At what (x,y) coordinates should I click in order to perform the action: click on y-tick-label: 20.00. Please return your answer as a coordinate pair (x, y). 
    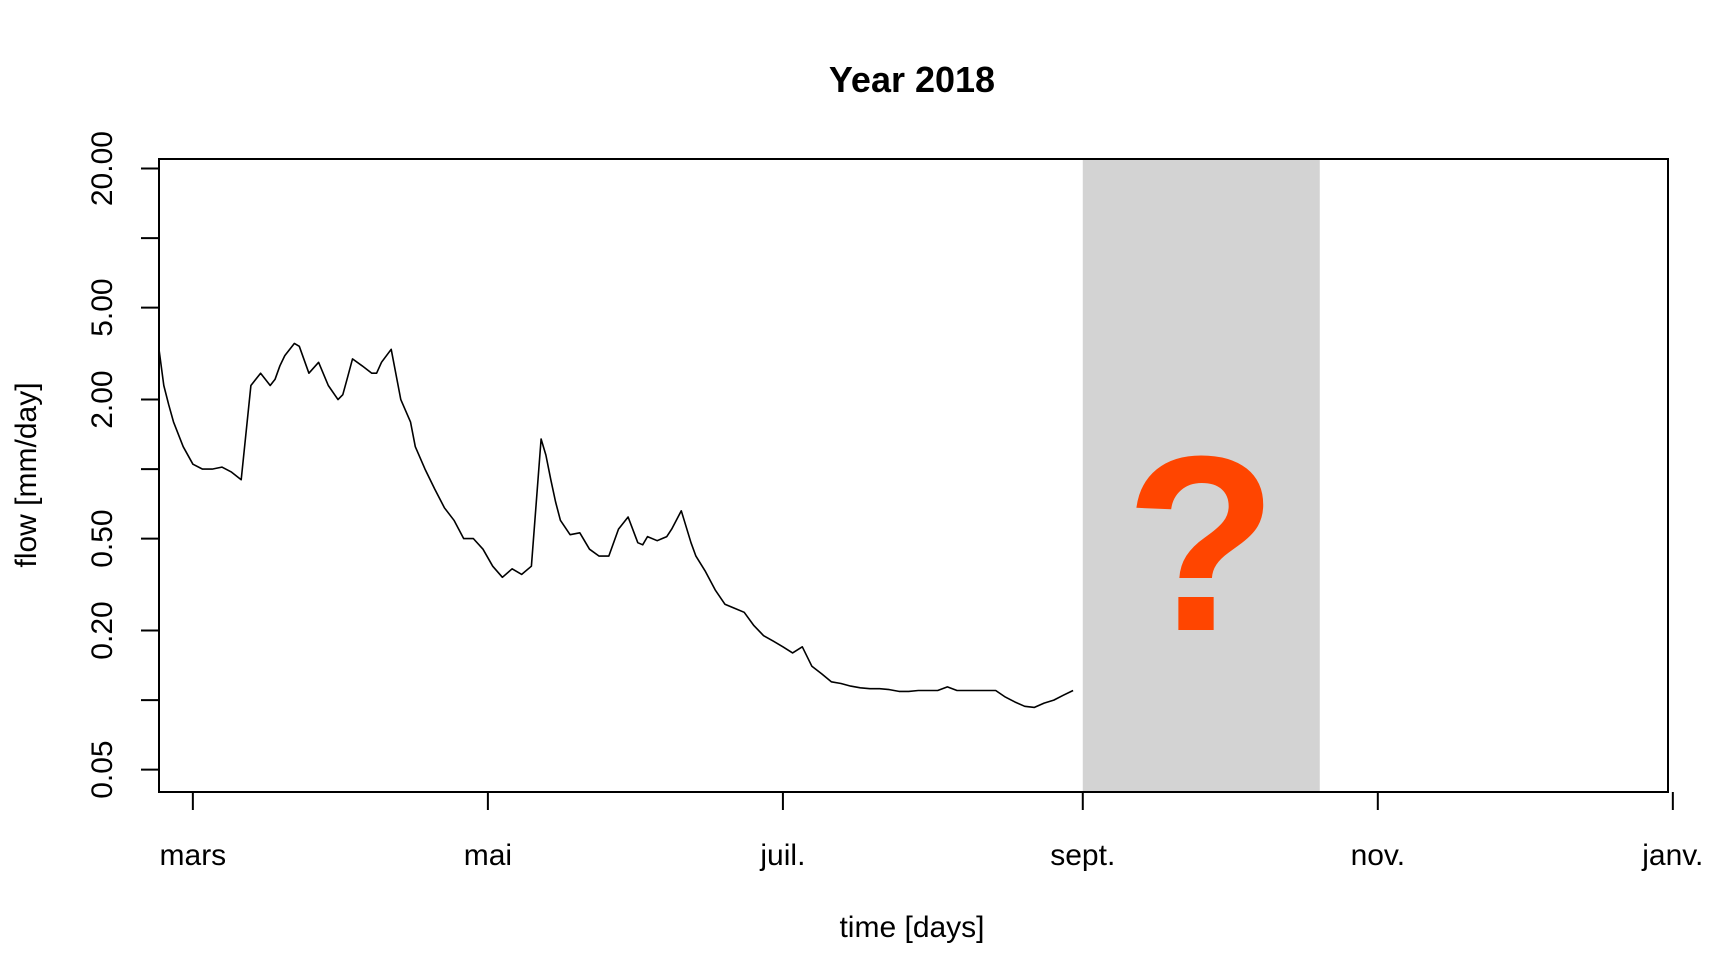
    Looking at the image, I should click on (102, 168).